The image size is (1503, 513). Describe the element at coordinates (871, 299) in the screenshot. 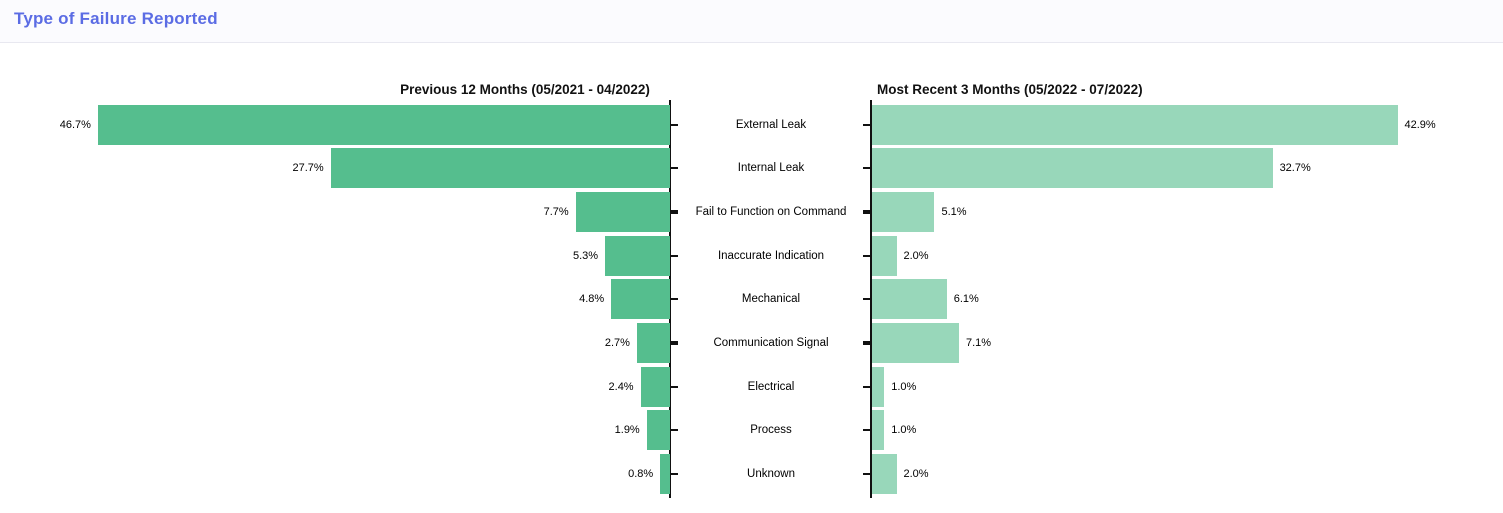

I see `right-axis-line` at that location.